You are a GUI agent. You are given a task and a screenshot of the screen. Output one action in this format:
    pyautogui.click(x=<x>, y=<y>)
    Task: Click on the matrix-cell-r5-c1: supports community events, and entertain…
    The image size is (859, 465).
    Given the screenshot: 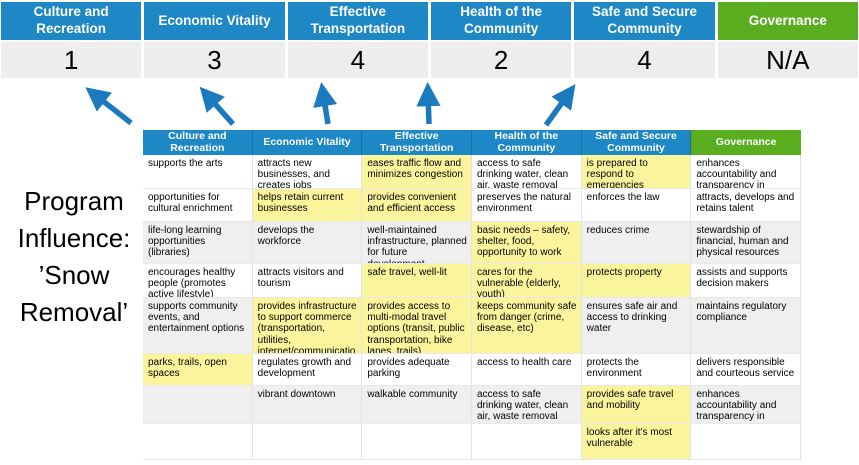 What is the action you would take?
    pyautogui.click(x=198, y=326)
    